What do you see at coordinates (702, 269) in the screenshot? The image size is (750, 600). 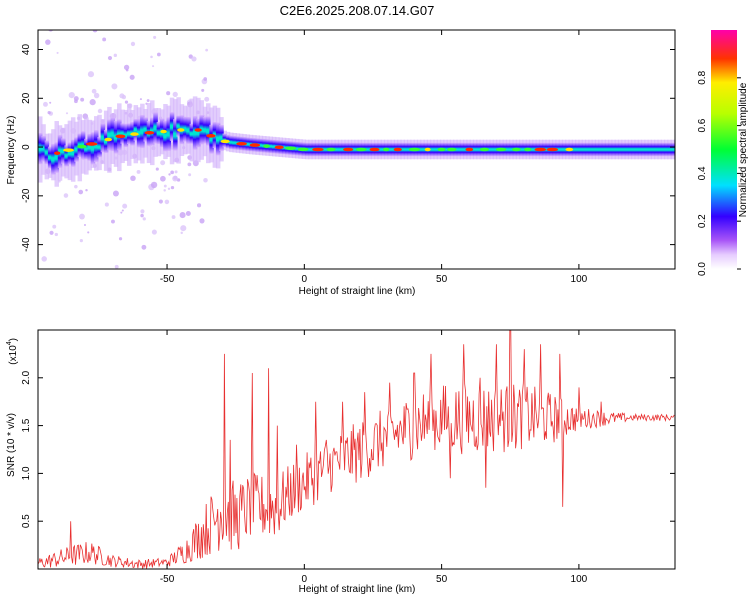 I see `colorbar-tick-label: 0.0` at bounding box center [702, 269].